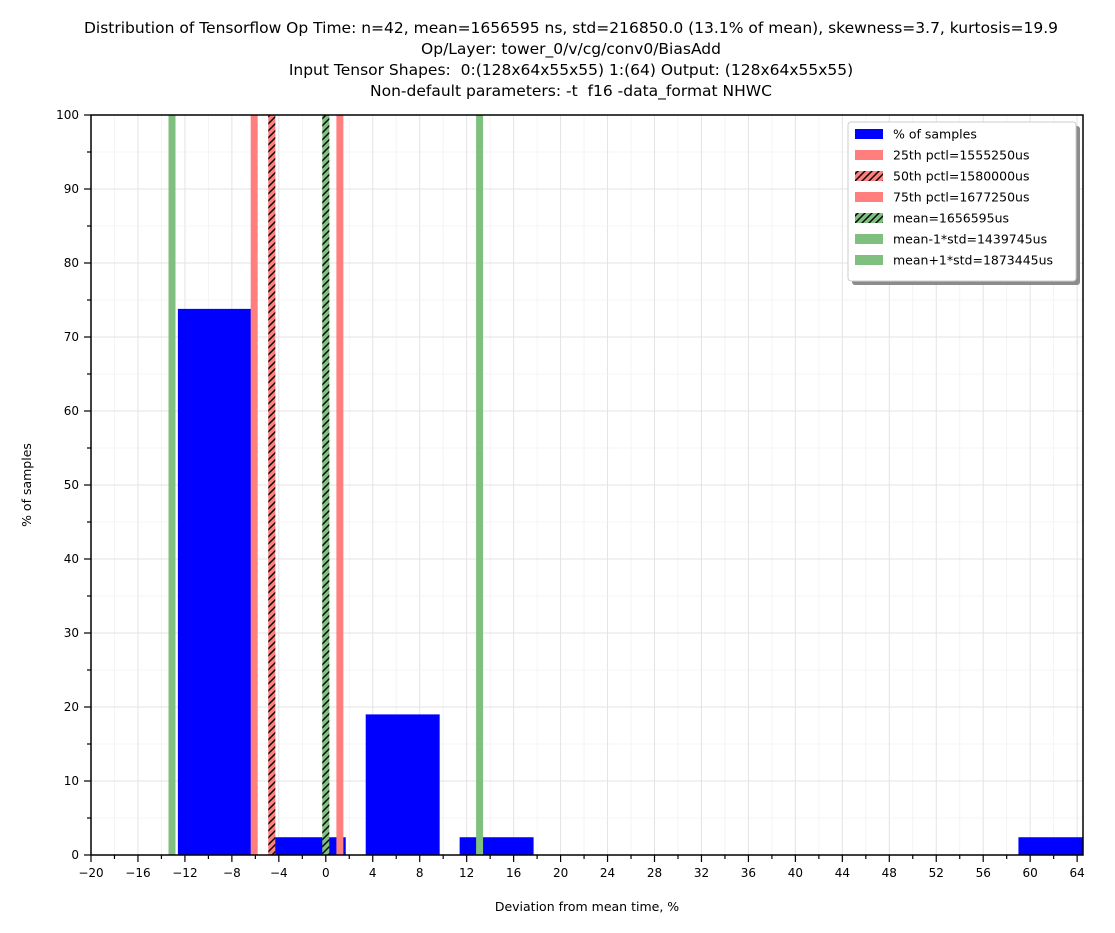  I want to click on x-tick-label: 16, so click(513, 873).